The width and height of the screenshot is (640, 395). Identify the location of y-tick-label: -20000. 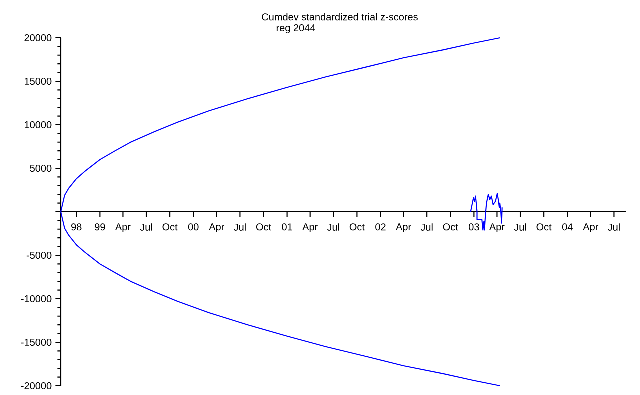
(36, 386).